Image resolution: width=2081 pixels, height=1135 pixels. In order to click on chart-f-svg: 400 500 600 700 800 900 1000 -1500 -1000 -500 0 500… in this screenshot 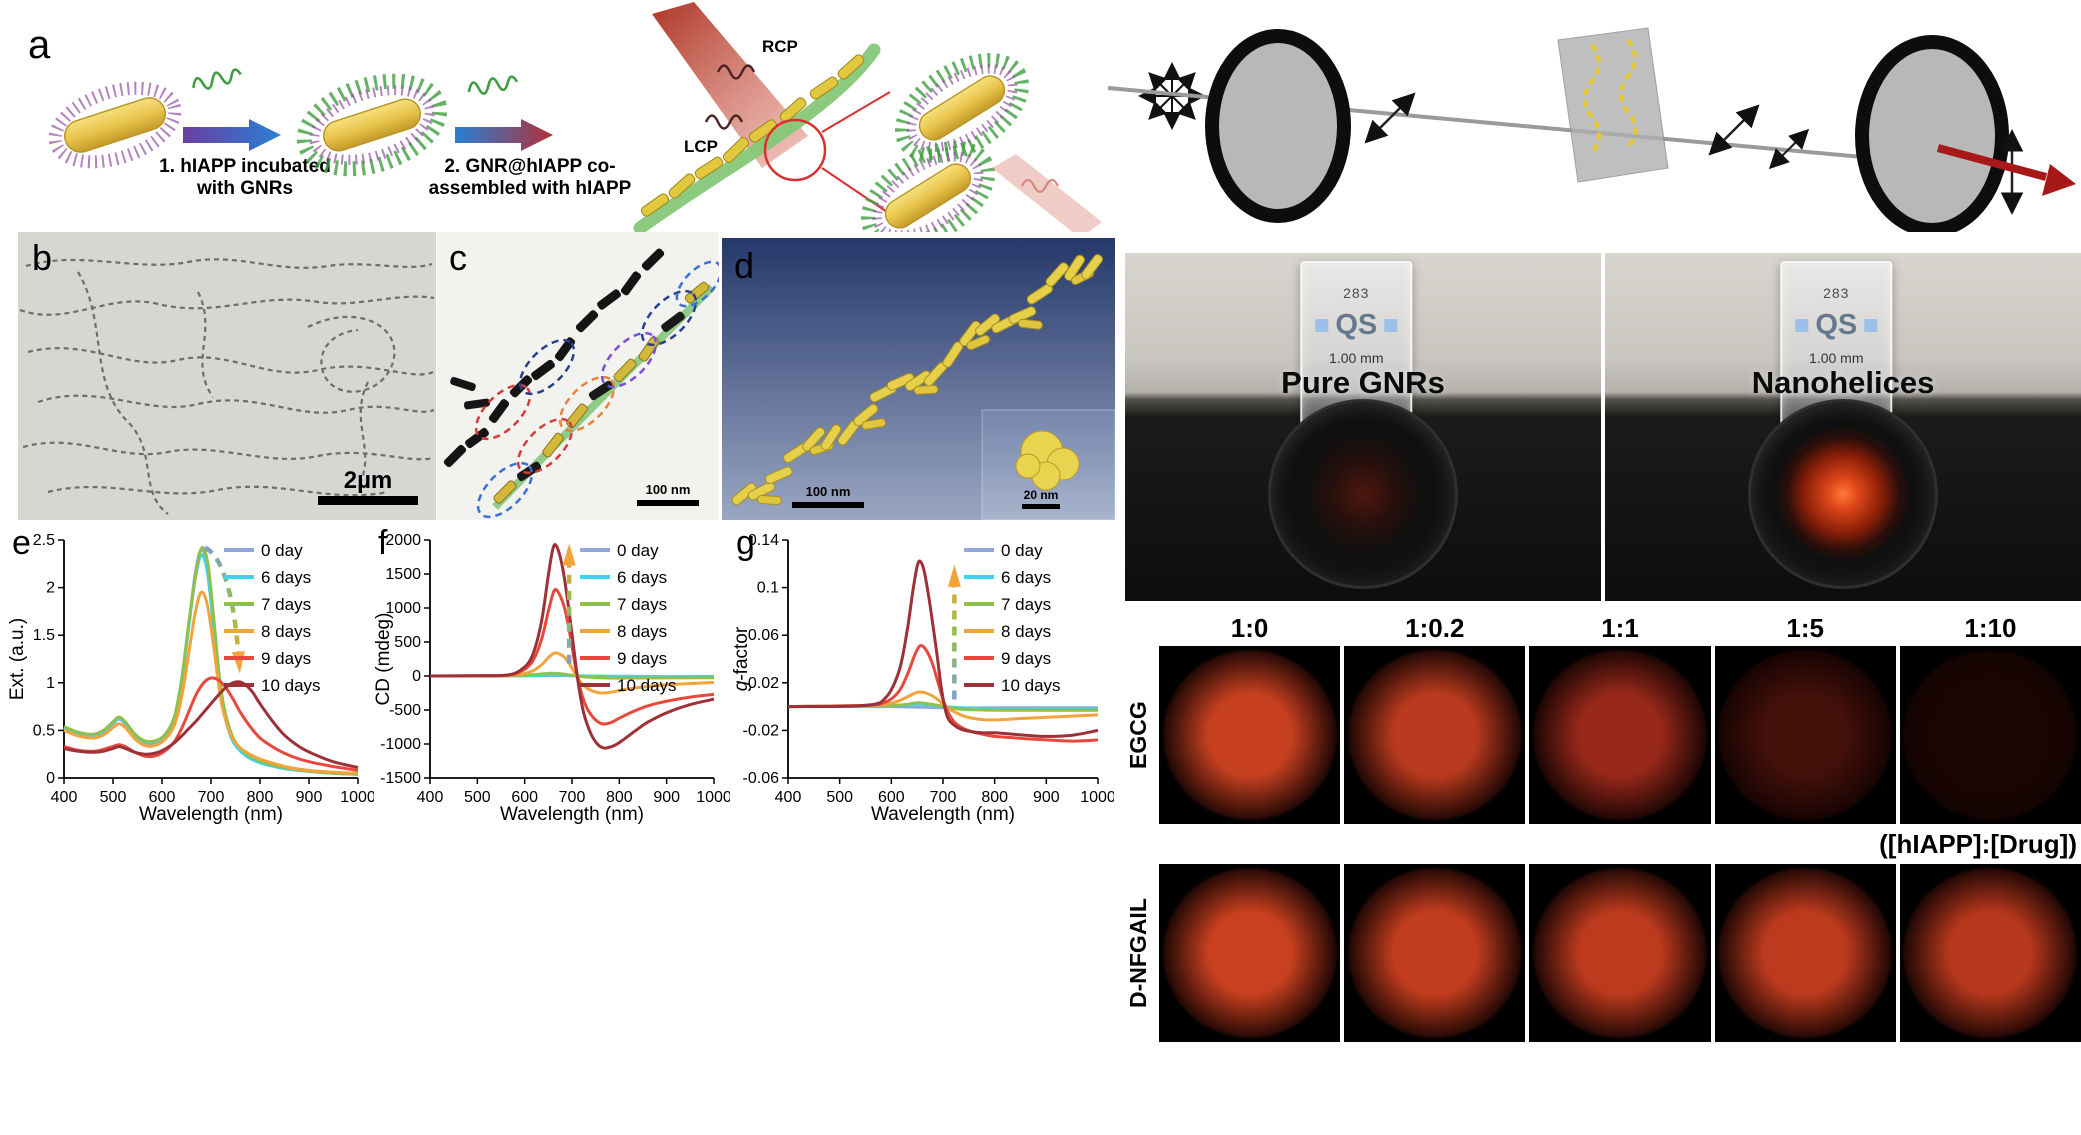, I will do `click(552, 678)`.